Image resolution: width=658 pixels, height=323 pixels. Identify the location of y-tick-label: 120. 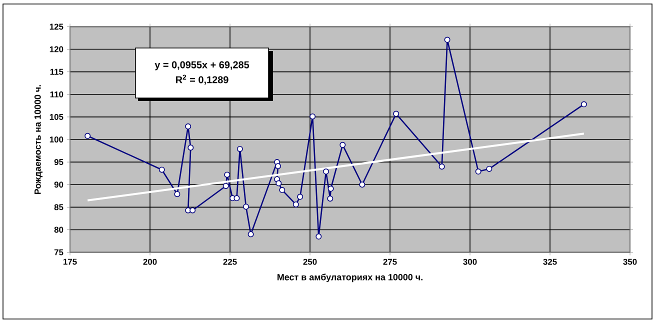
(57, 49).